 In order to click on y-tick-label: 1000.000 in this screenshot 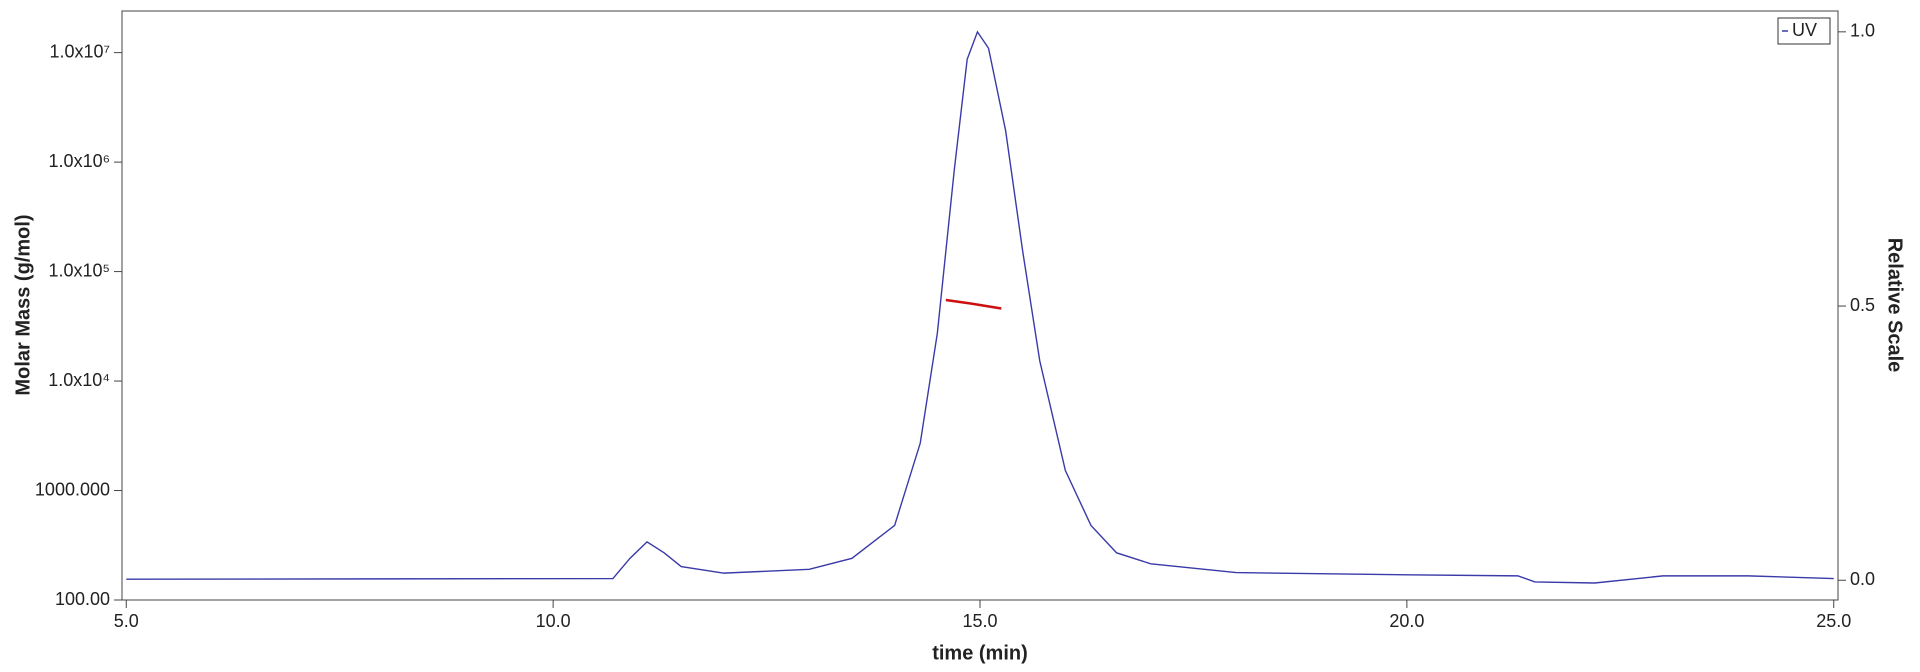, I will do `click(72, 489)`.